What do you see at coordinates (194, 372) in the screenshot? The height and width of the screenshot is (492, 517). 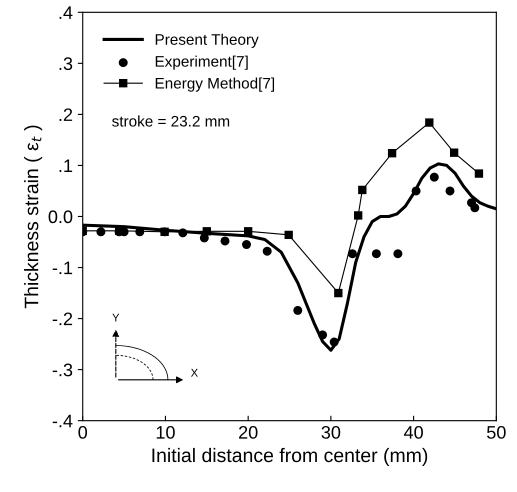 I see `annotation: X` at bounding box center [194, 372].